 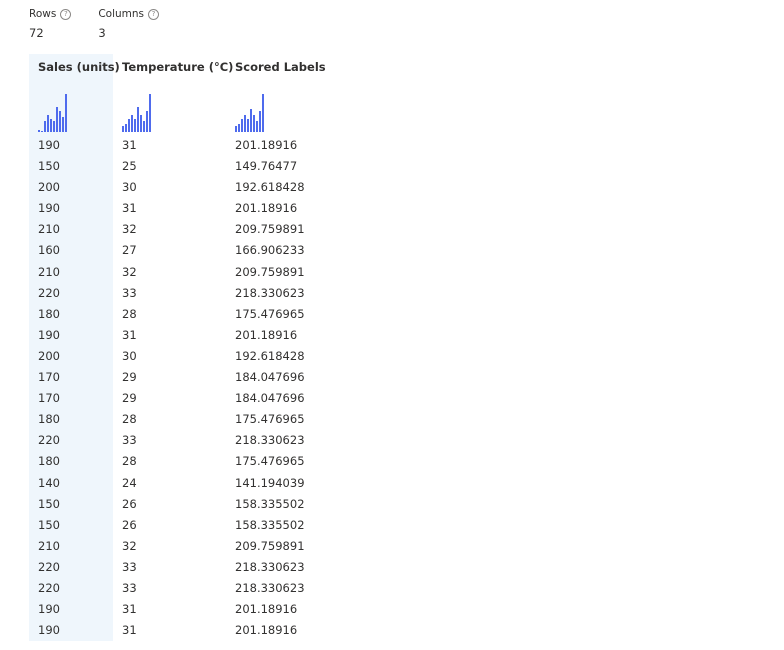 I want to click on columns-stat: Columns ? 3, so click(x=128, y=23).